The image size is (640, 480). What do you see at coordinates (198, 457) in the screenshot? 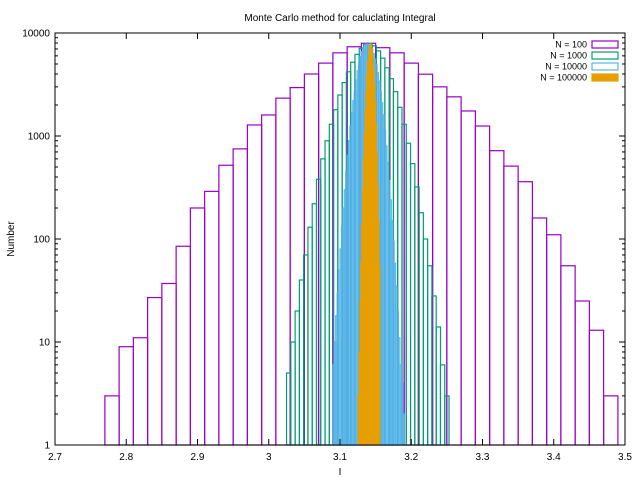
I see `x-tick-label: 2.9` at bounding box center [198, 457].